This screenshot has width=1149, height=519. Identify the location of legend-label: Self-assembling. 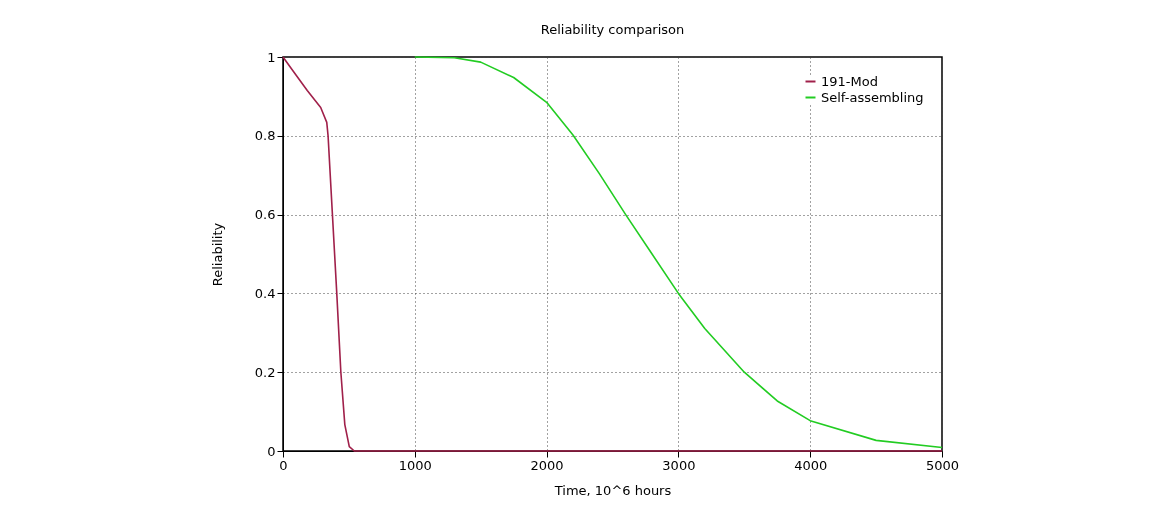
(872, 97).